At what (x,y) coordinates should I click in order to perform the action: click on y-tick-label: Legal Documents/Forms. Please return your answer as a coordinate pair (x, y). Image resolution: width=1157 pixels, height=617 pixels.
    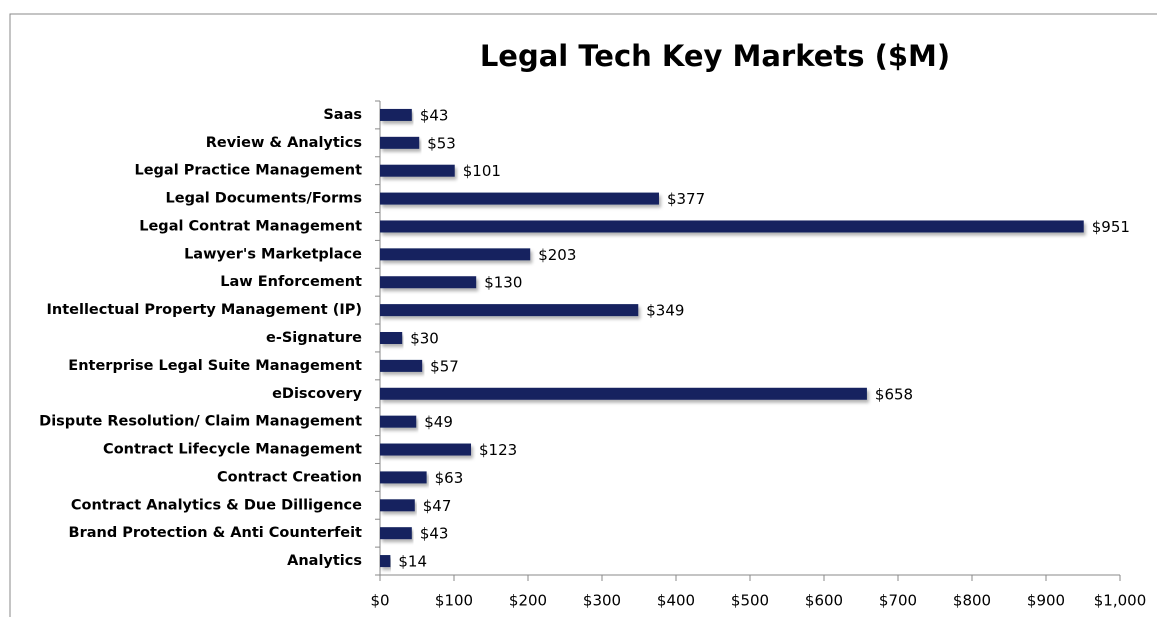
    Looking at the image, I should click on (264, 199).